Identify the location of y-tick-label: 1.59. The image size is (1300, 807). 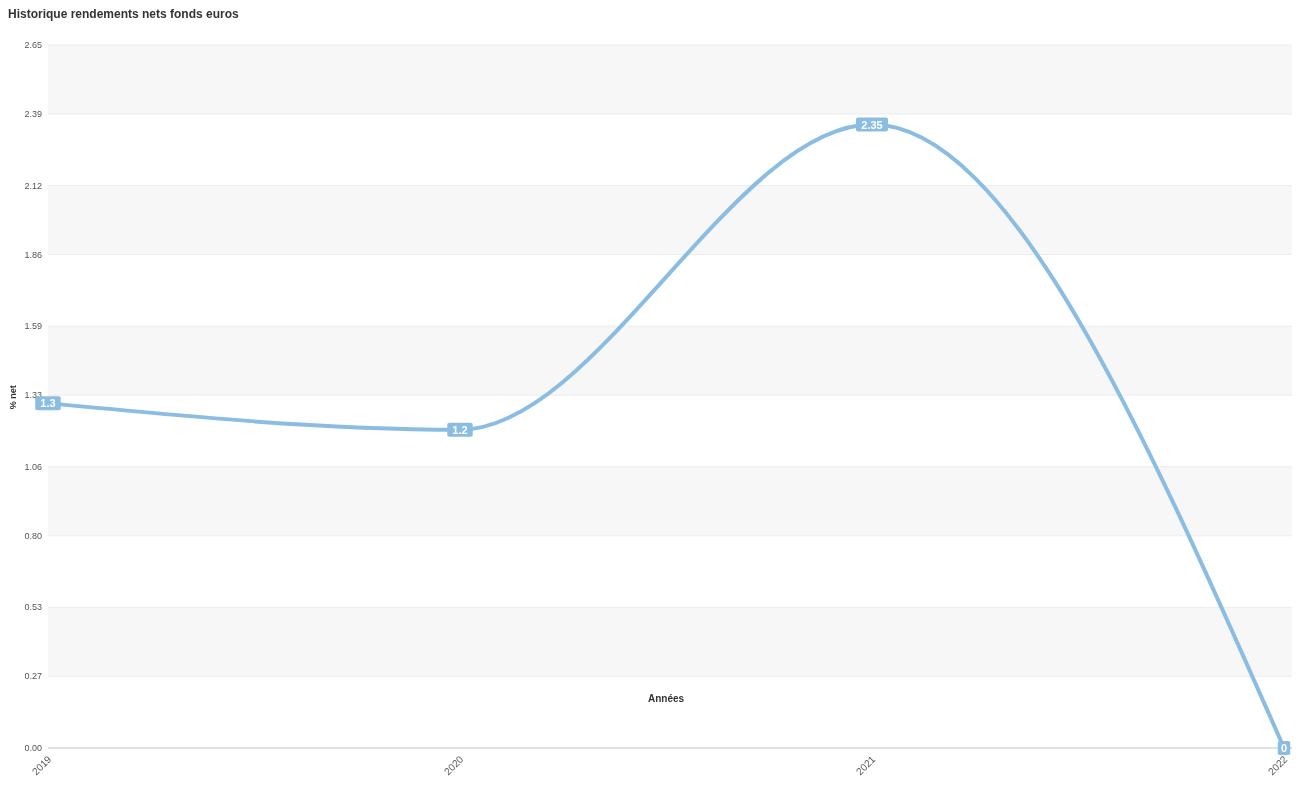
(33, 326).